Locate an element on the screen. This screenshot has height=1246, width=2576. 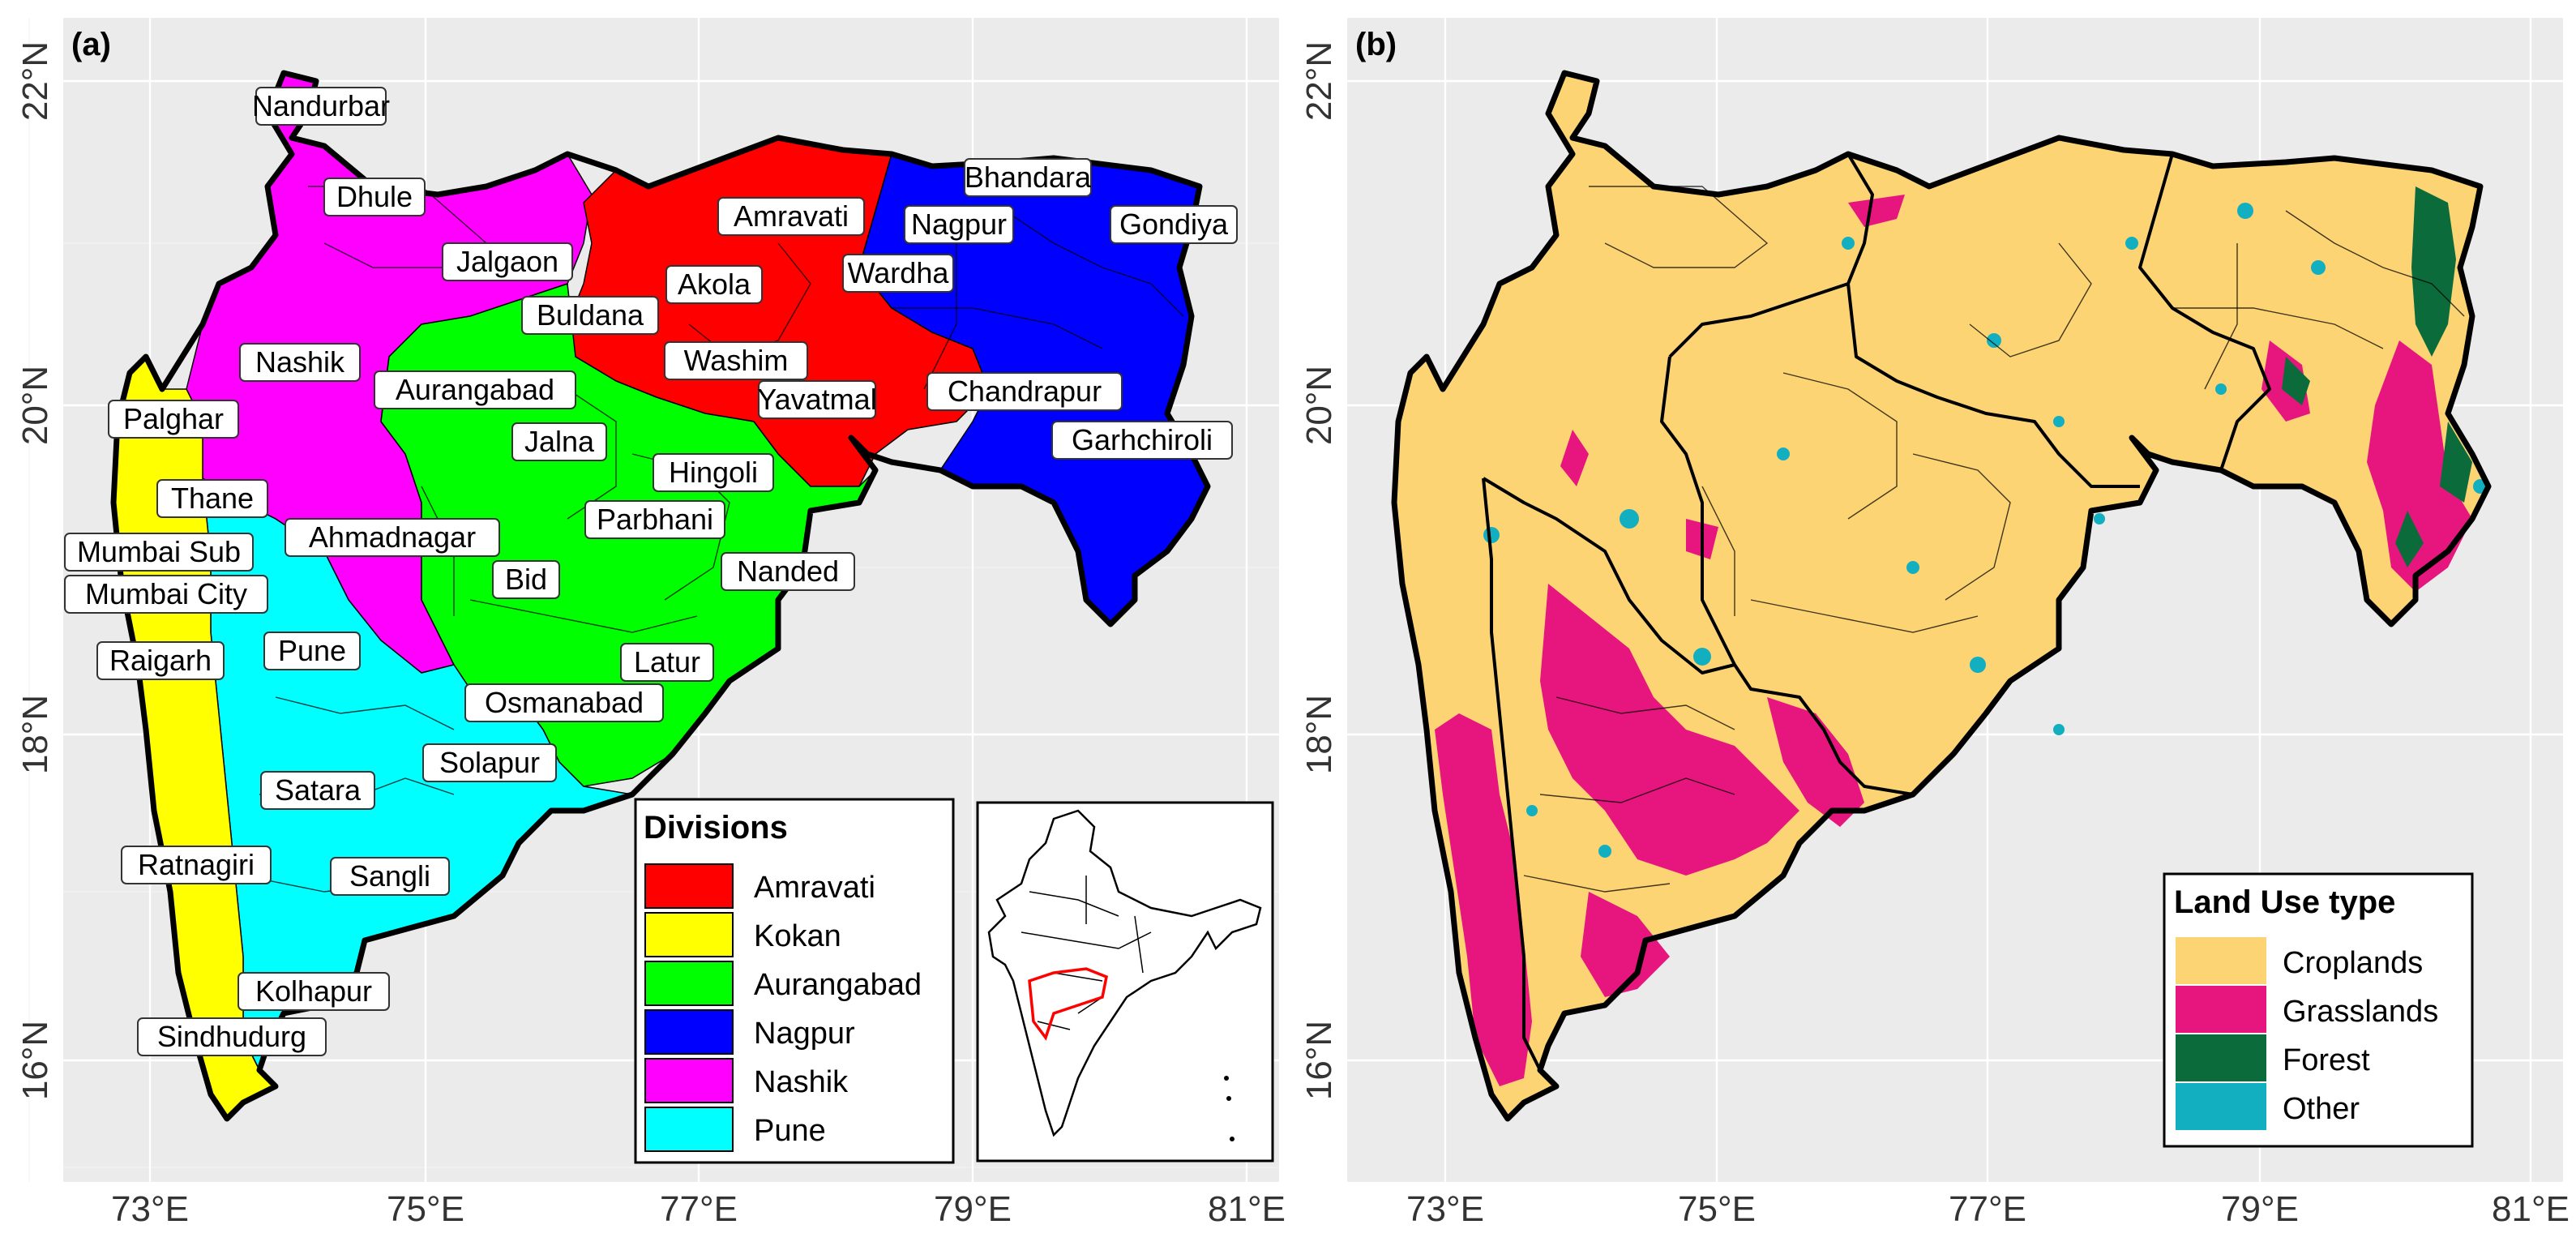
district-label: Buldana is located at coordinates (590, 315).